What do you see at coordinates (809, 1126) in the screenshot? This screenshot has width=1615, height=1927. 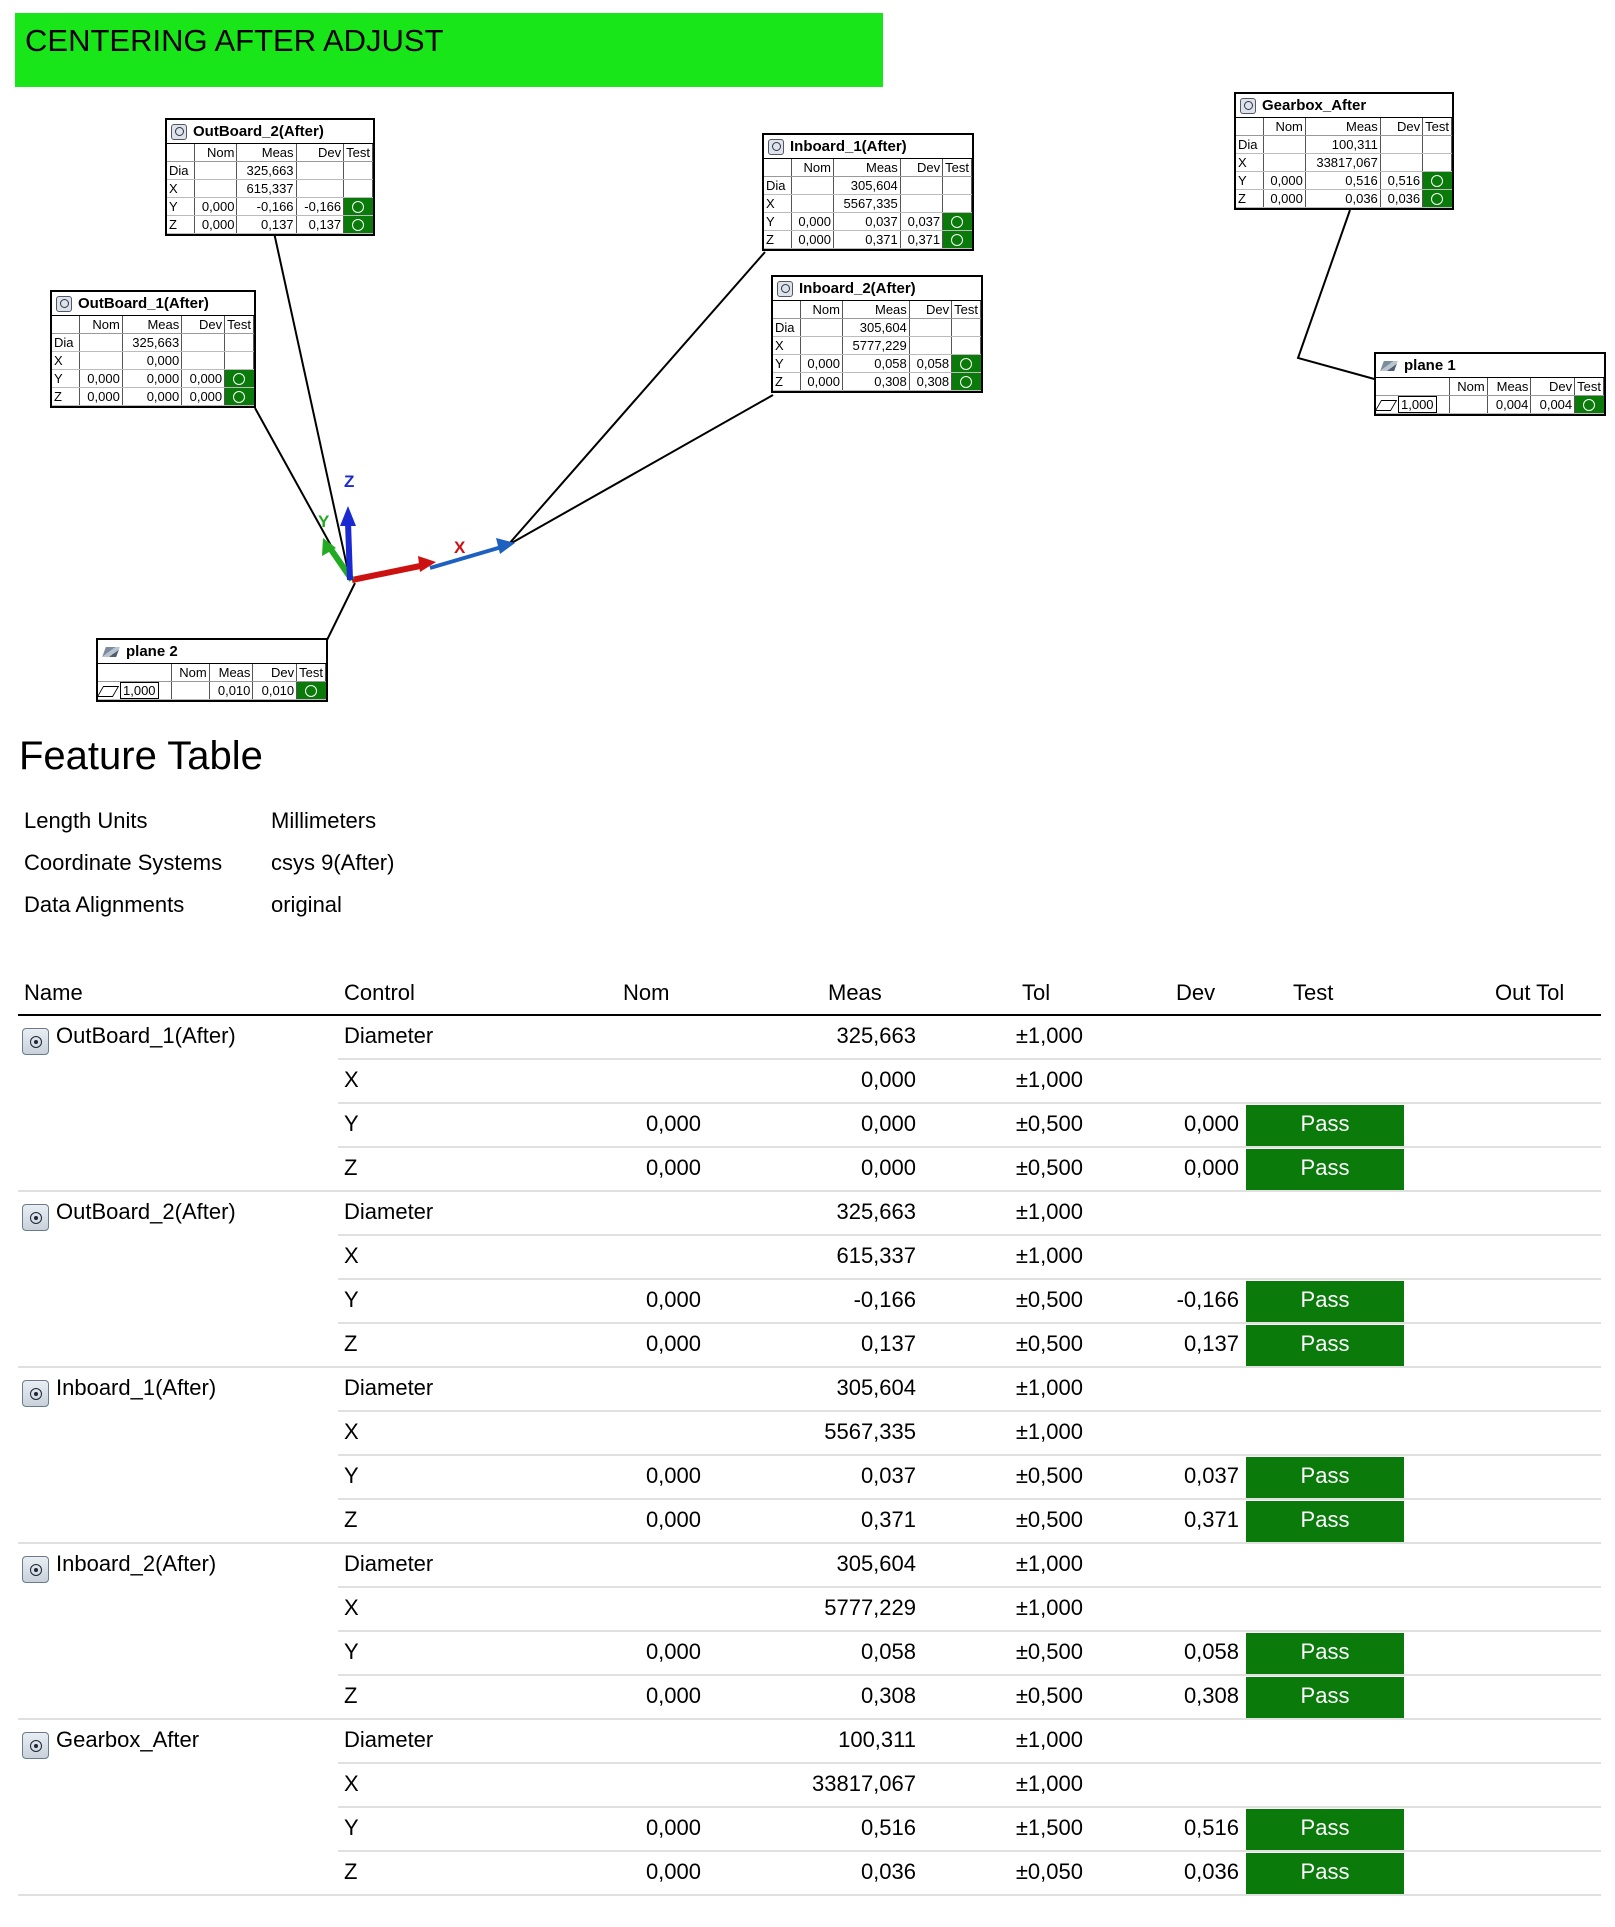 I see `table-row: Y 0,000 0,000 ±0,500 0,000 Pass` at bounding box center [809, 1126].